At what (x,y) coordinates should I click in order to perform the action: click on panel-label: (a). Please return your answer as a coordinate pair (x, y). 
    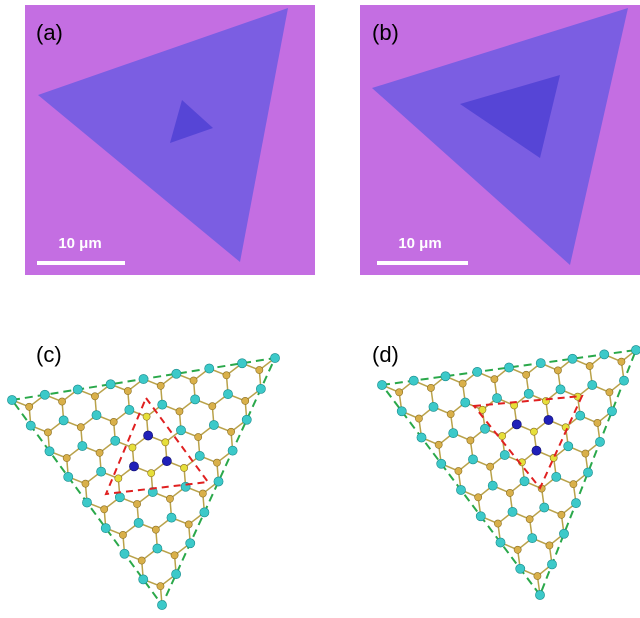
    Looking at the image, I should click on (49, 32).